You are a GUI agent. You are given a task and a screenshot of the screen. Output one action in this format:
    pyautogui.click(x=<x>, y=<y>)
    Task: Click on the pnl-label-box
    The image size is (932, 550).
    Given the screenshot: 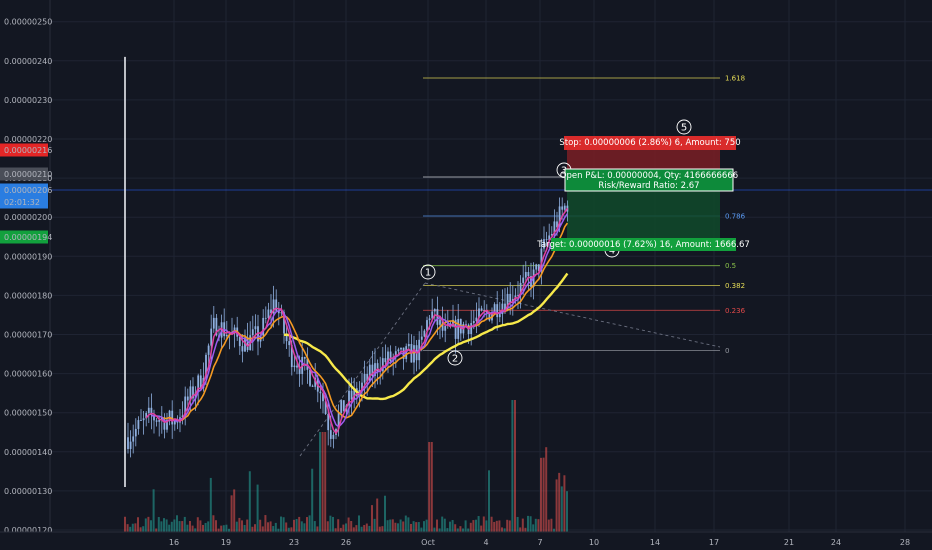 What is the action you would take?
    pyautogui.click(x=649, y=180)
    